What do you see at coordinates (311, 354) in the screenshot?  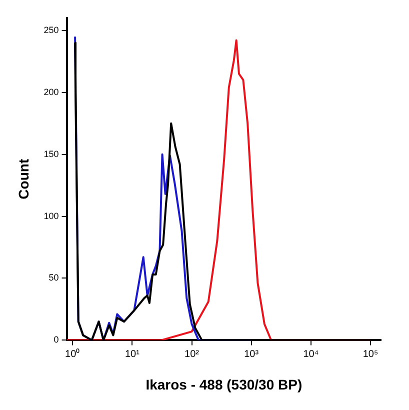 I see `x-tick-label: 10⁴` at bounding box center [311, 354].